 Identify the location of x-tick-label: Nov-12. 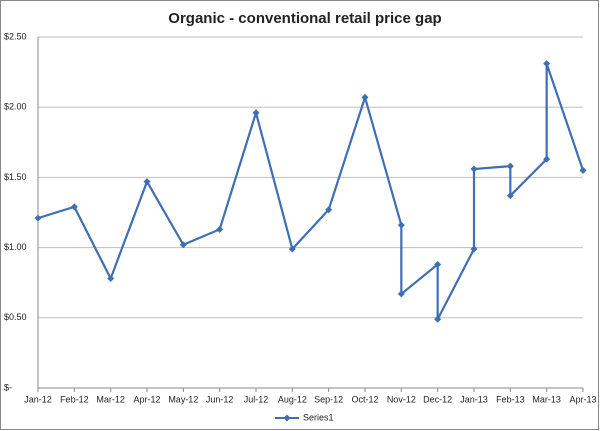
(401, 399).